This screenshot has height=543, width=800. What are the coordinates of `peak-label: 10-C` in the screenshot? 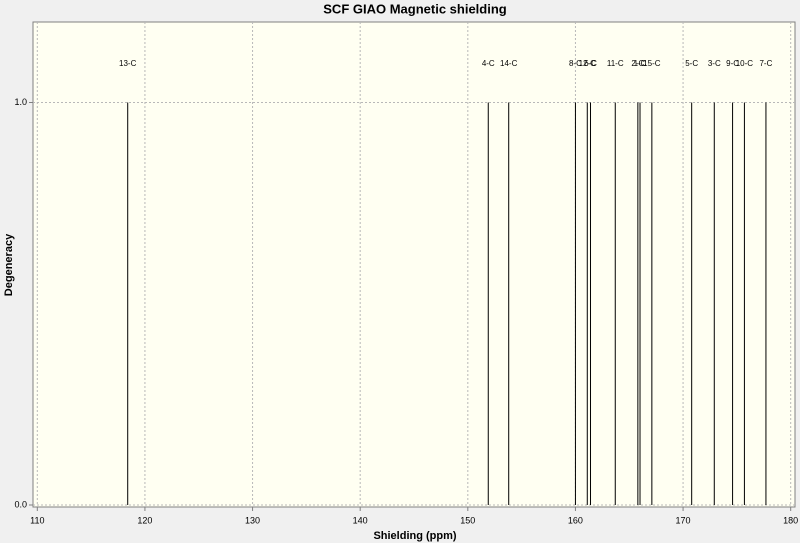 It's located at (745, 63).